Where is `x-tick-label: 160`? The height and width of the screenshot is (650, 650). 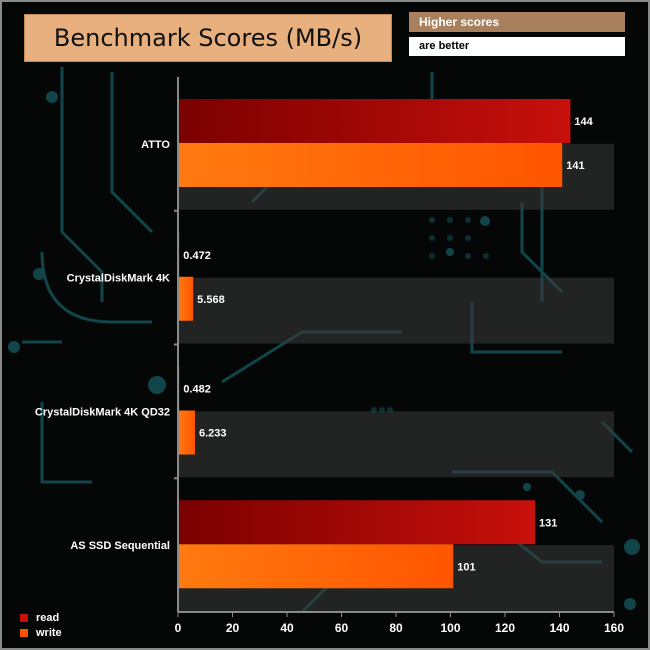 x-tick-label: 160 is located at coordinates (614, 628).